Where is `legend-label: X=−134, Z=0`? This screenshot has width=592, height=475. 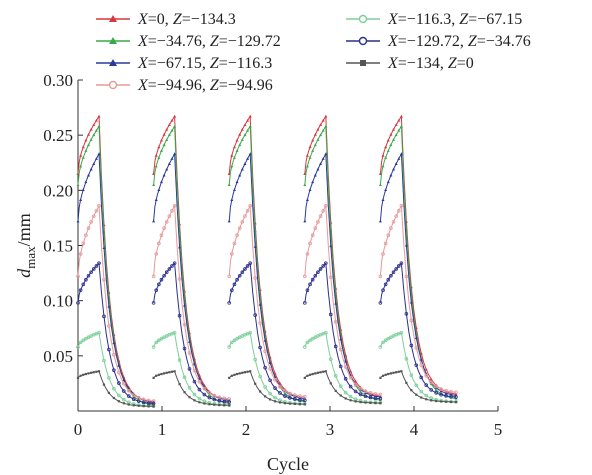 legend-label: X=−134, Z=0 is located at coordinates (430, 63).